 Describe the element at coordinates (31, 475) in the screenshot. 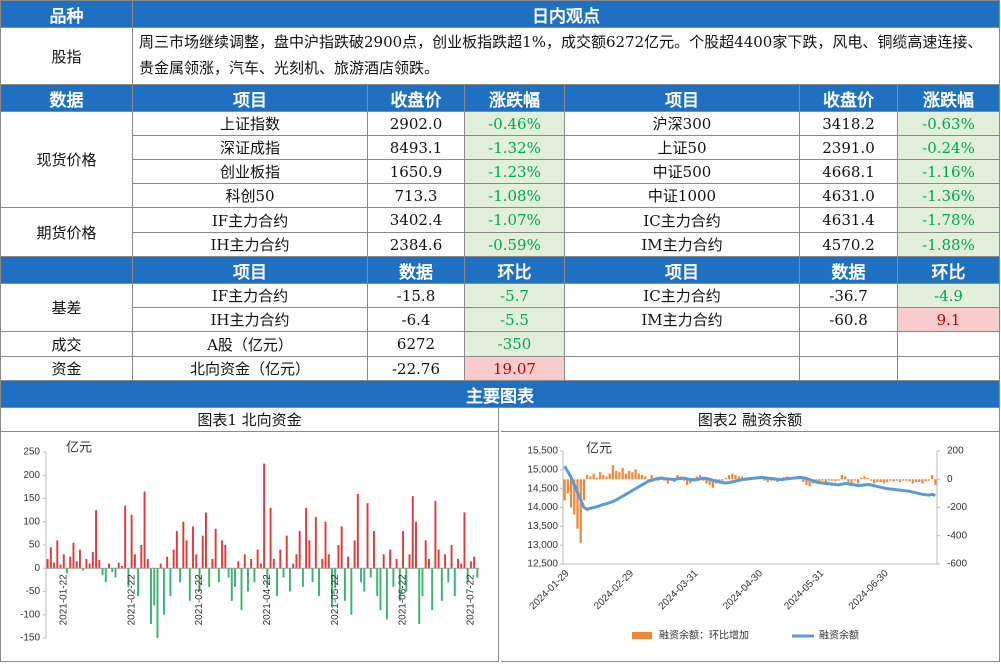

I see `y-tick-label: 200` at that location.